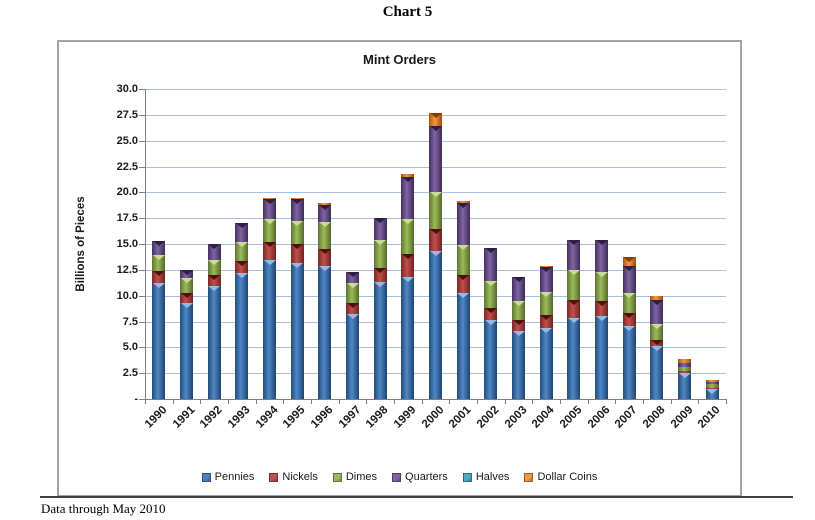 This screenshot has height=520, width=815. Describe the element at coordinates (407, 12) in the screenshot. I see `page-title: Chart 5` at that location.